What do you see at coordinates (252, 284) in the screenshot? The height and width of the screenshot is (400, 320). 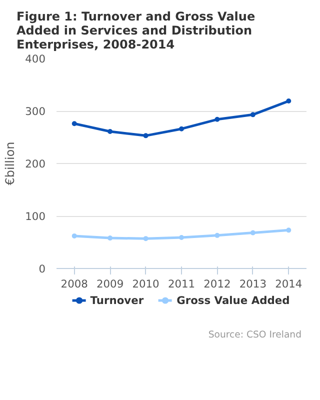 I see `x-tick-label: 2013` at bounding box center [252, 284].